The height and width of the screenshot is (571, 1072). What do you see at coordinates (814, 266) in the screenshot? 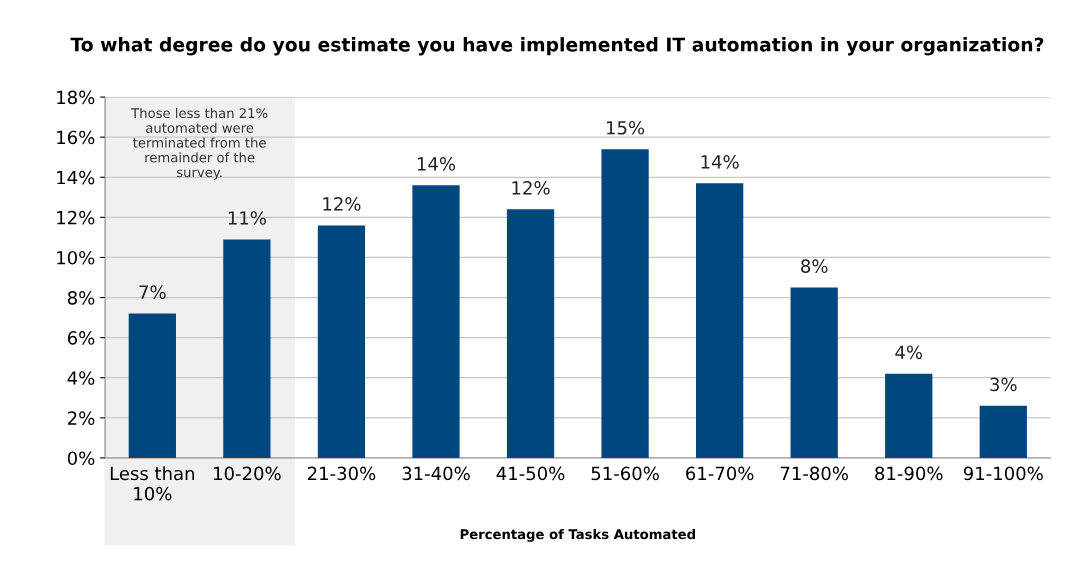
I see `data-label: 8%` at bounding box center [814, 266].